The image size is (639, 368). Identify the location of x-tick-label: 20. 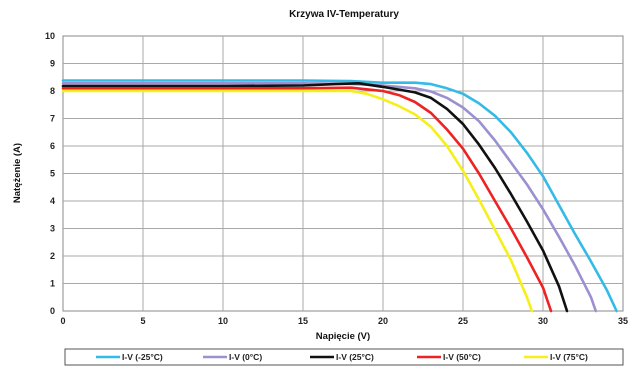
(383, 321).